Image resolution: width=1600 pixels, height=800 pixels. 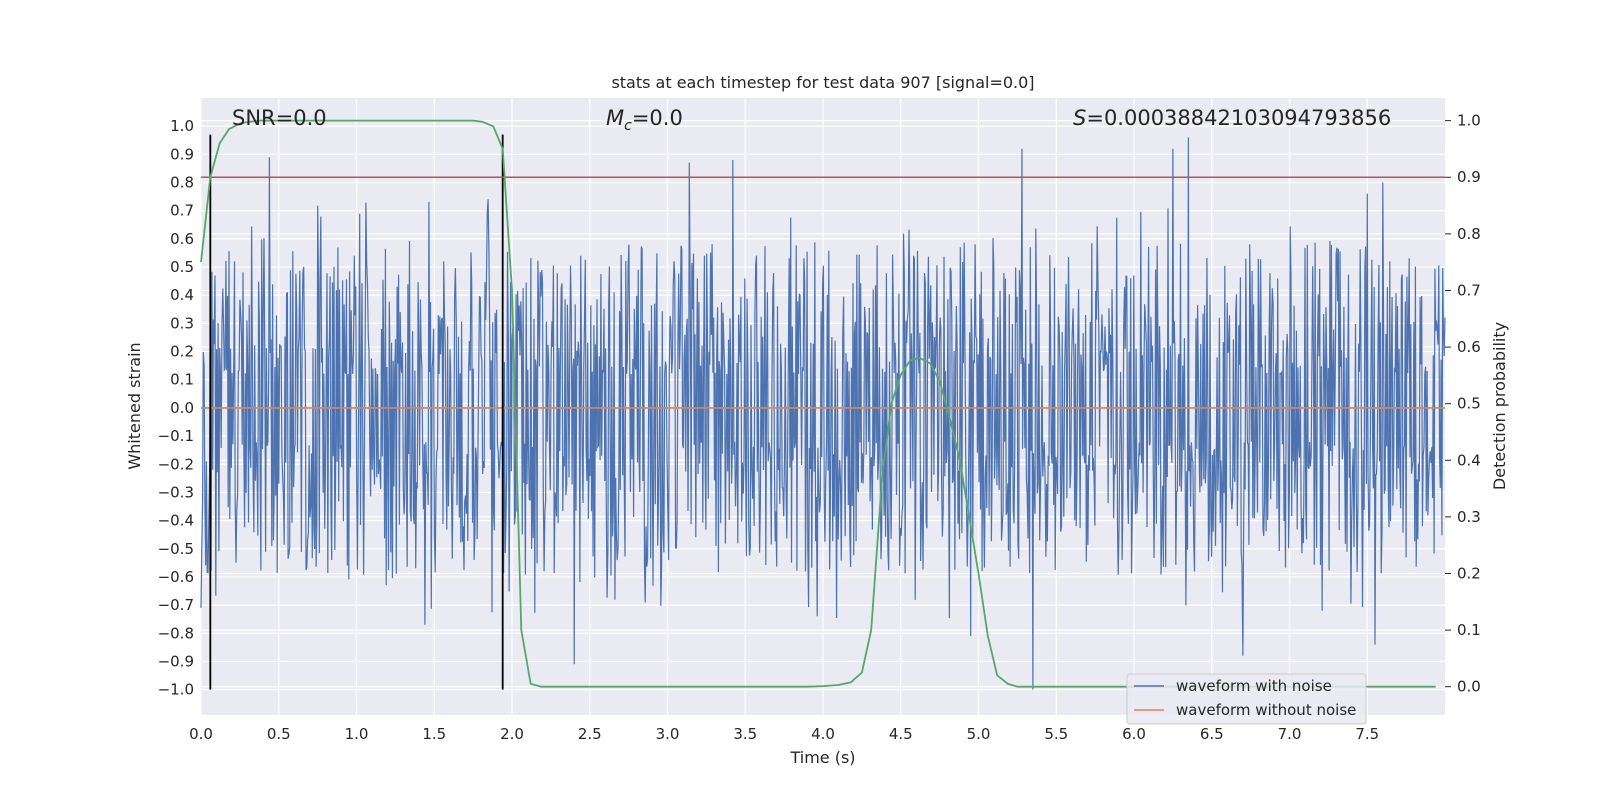 What do you see at coordinates (176, 633) in the screenshot?
I see `y-tick-label: −0.8` at bounding box center [176, 633].